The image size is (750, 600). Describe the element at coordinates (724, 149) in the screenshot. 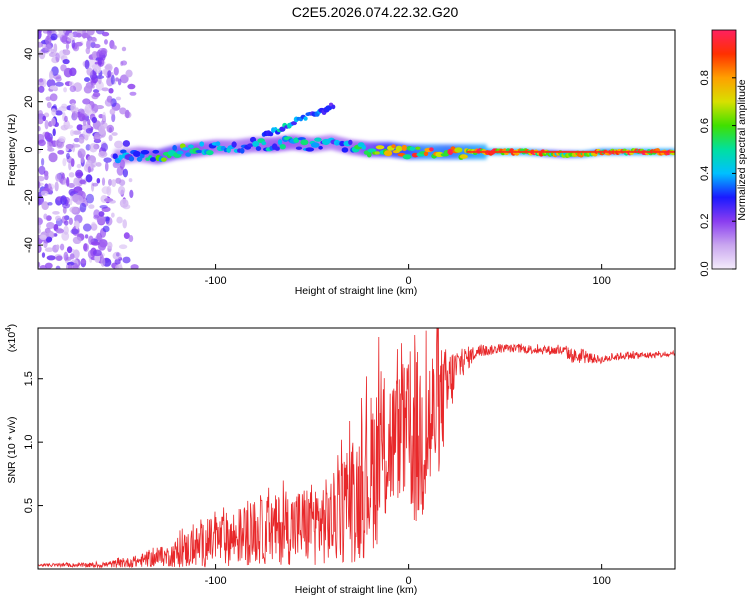

I see `colorbar-gradient` at that location.